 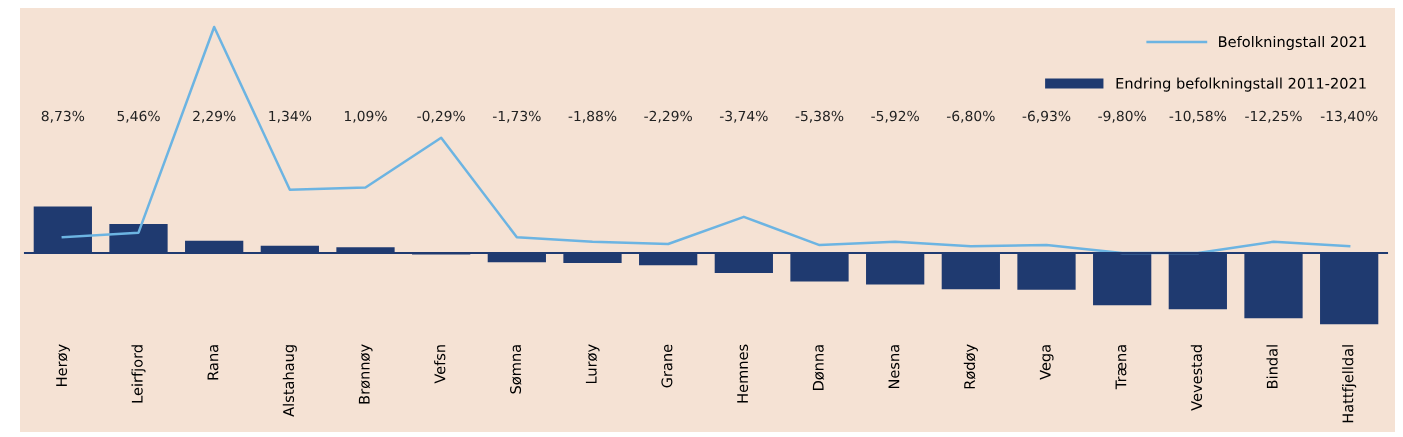 I want to click on data-label: -1,88%, so click(x=592, y=116).